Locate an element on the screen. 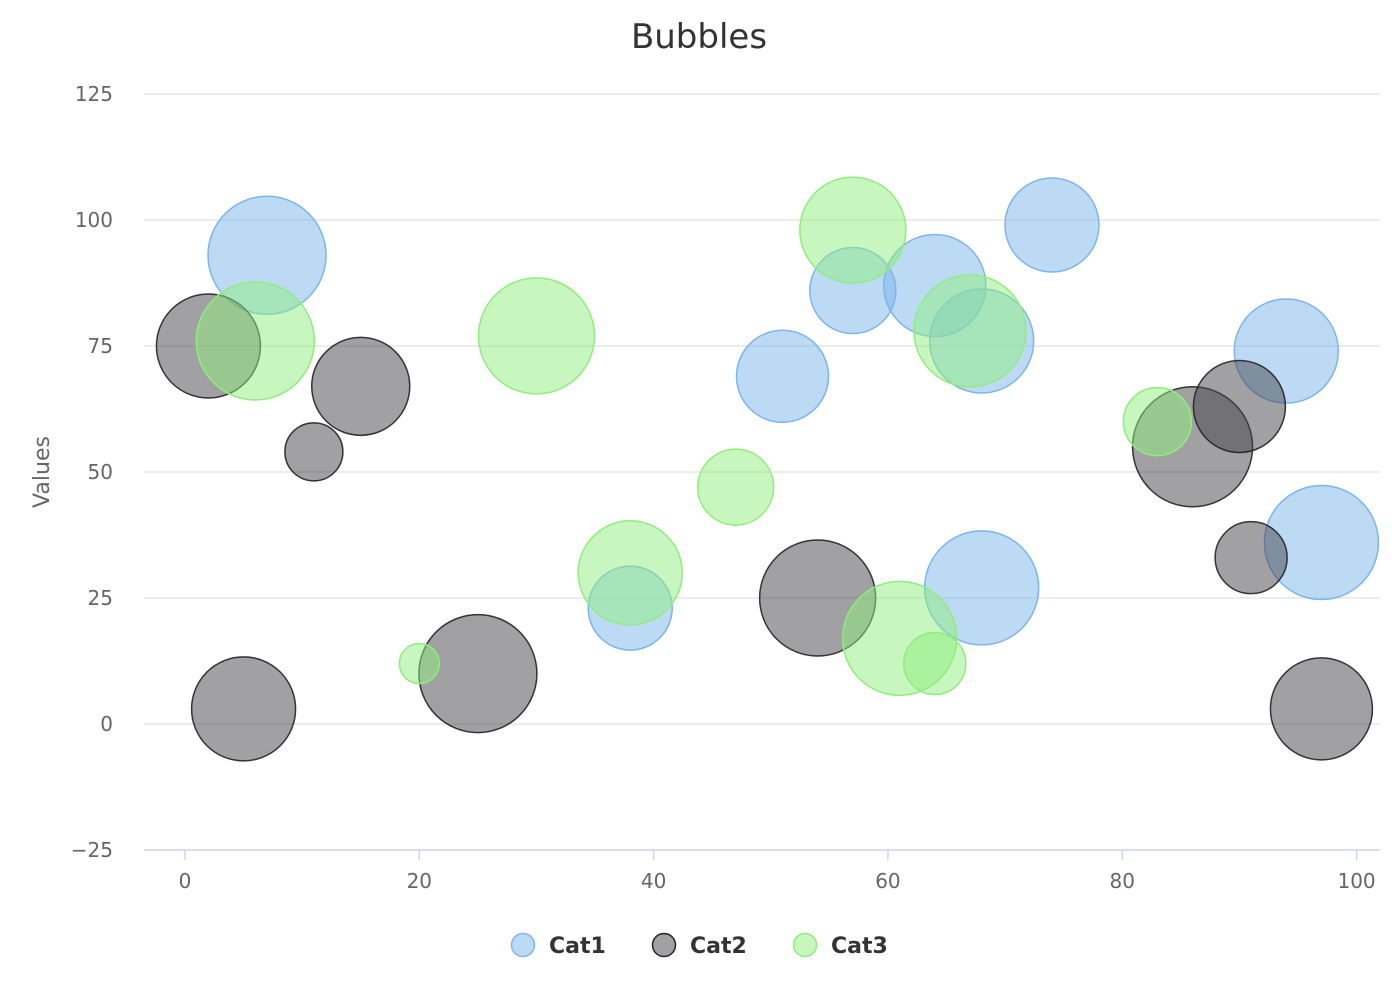  legend-label: Cat2 is located at coordinates (718, 946).